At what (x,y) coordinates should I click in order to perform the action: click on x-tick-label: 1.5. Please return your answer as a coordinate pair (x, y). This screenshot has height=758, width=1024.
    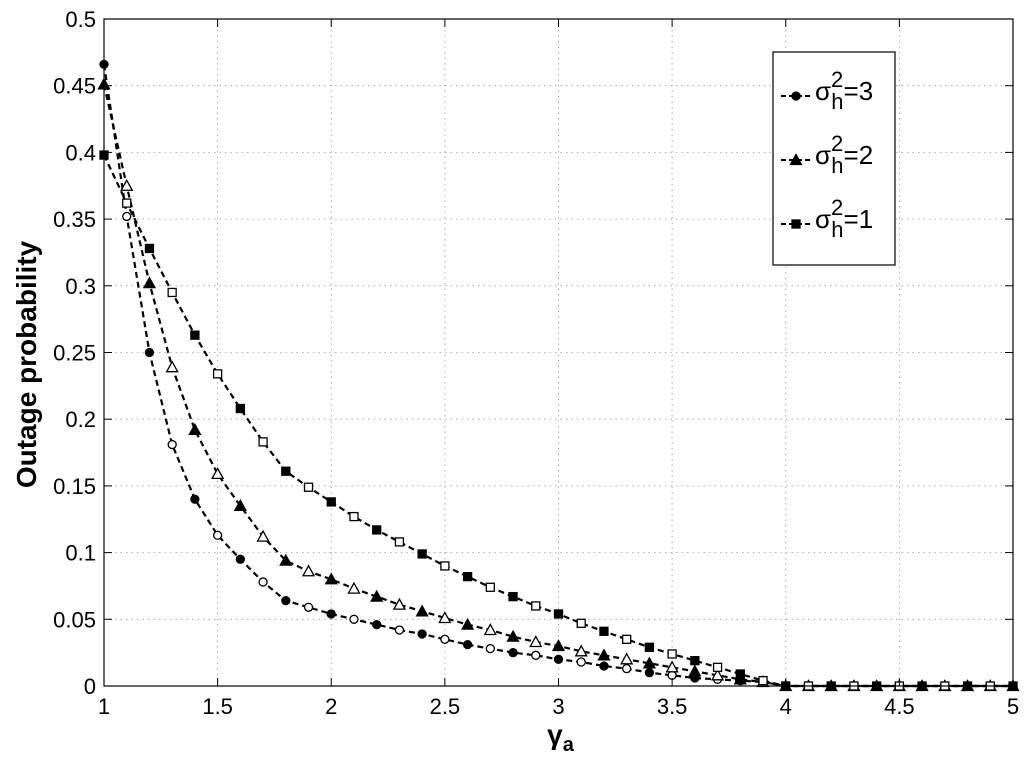
    Looking at the image, I should click on (217, 706).